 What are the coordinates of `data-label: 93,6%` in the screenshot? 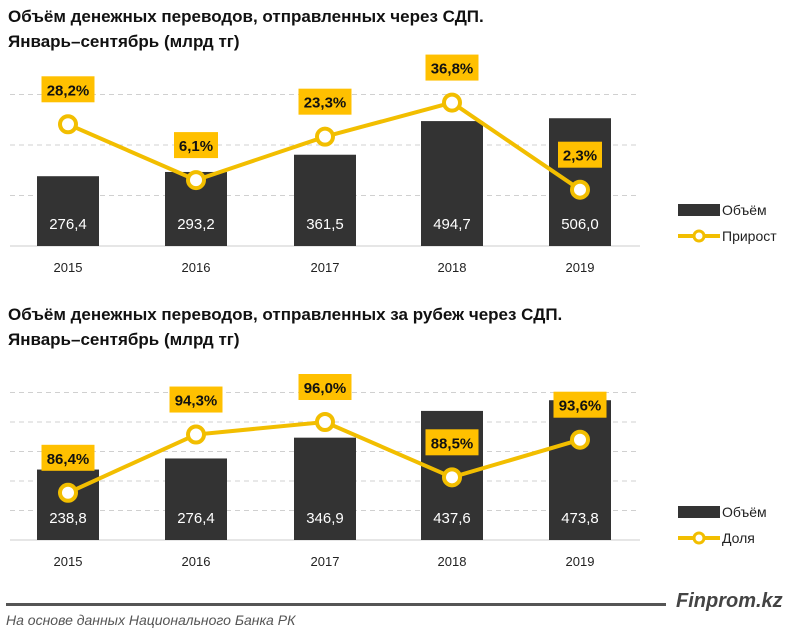 It's located at (580, 406).